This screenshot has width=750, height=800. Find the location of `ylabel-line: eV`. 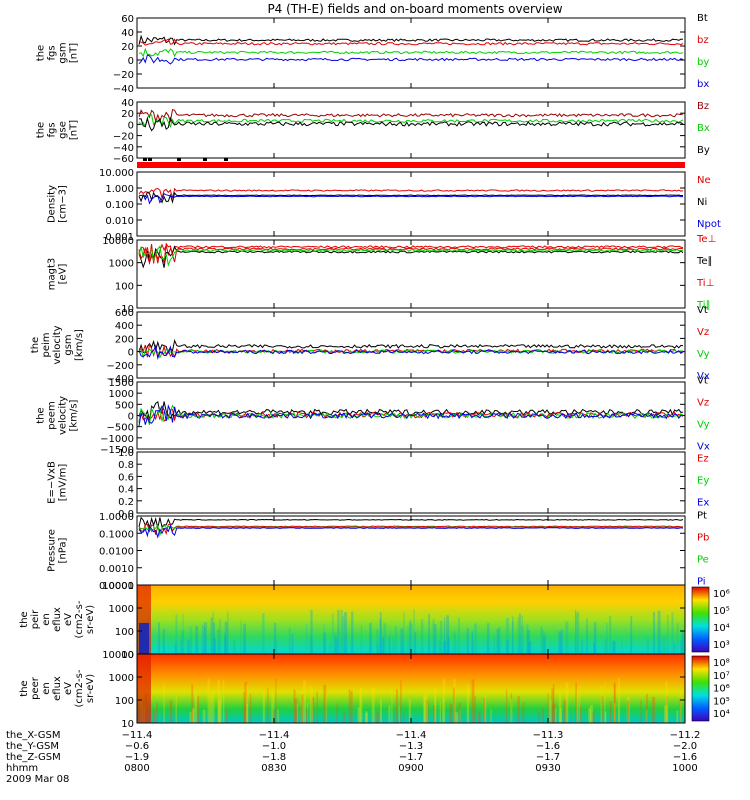

ylabel-line: eV is located at coordinates (68, 619).